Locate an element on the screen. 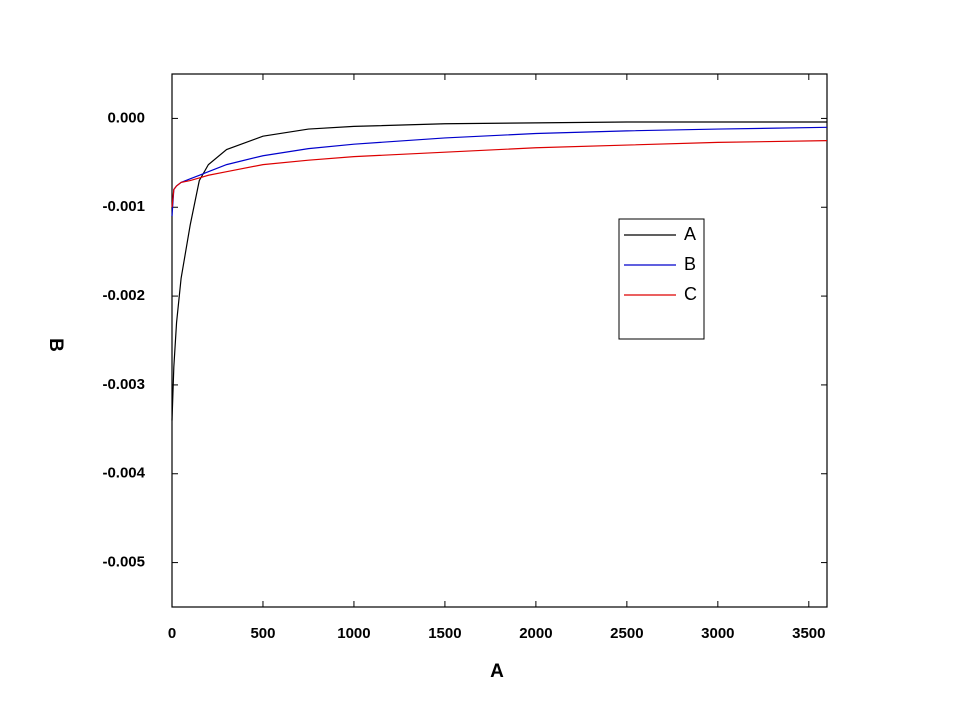 The image size is (960, 720). x-tick-label: 1500 is located at coordinates (444, 633).